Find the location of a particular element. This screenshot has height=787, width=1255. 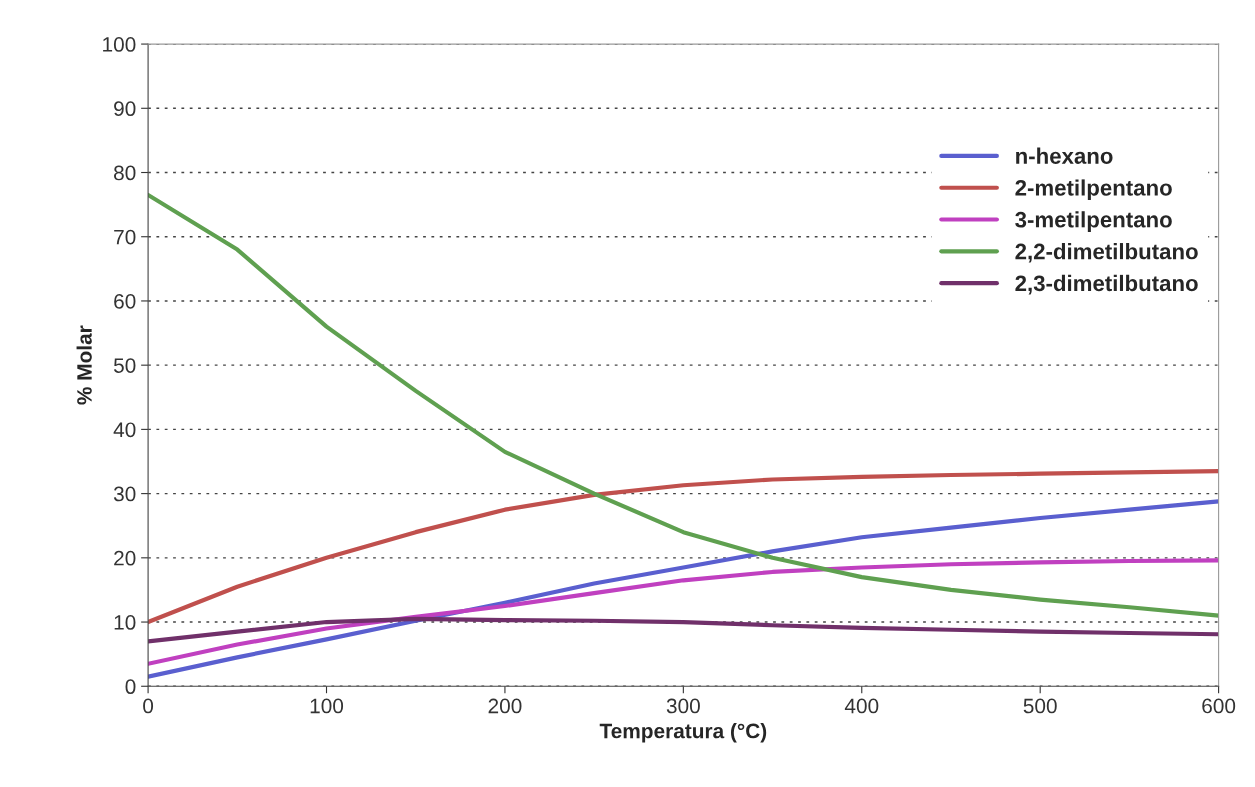

y-tick-label: 0 is located at coordinates (130, 687).